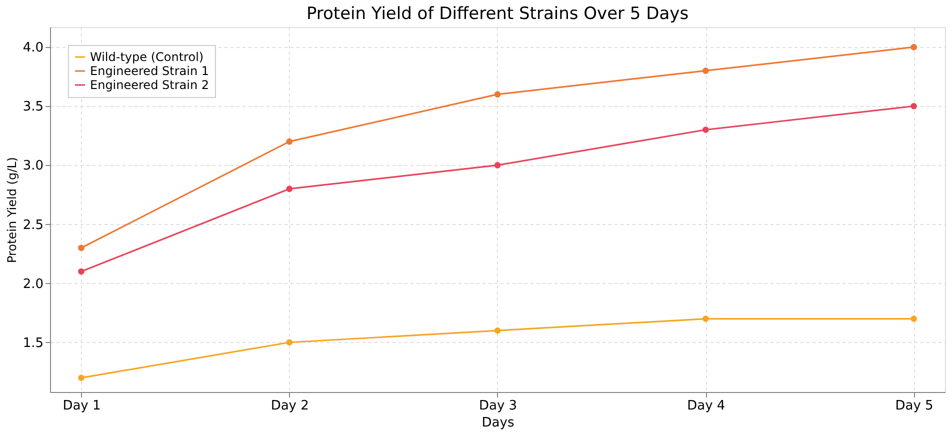 This screenshot has width=950, height=434. What do you see at coordinates (498, 406) in the screenshot?
I see `x-tick-label: Day 3` at bounding box center [498, 406].